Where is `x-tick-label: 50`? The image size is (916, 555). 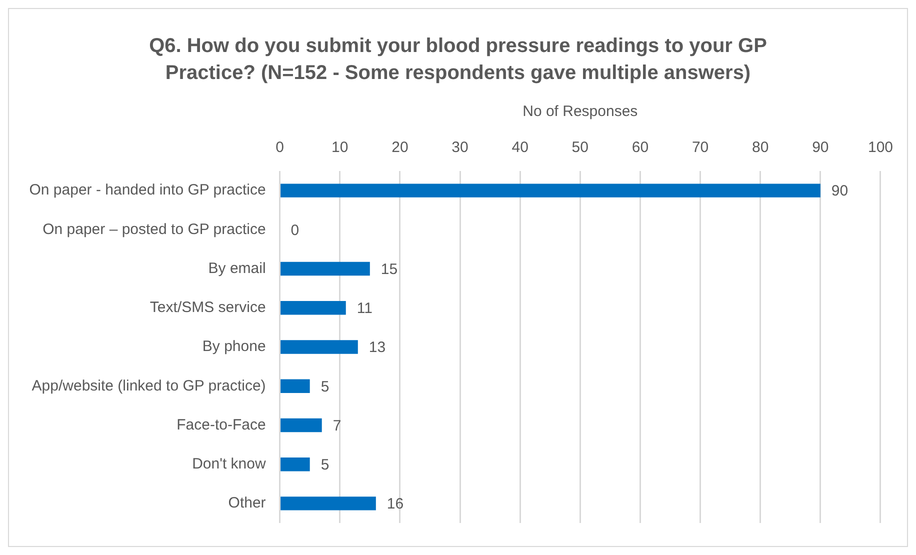
x-tick-label: 50 is located at coordinates (580, 147).